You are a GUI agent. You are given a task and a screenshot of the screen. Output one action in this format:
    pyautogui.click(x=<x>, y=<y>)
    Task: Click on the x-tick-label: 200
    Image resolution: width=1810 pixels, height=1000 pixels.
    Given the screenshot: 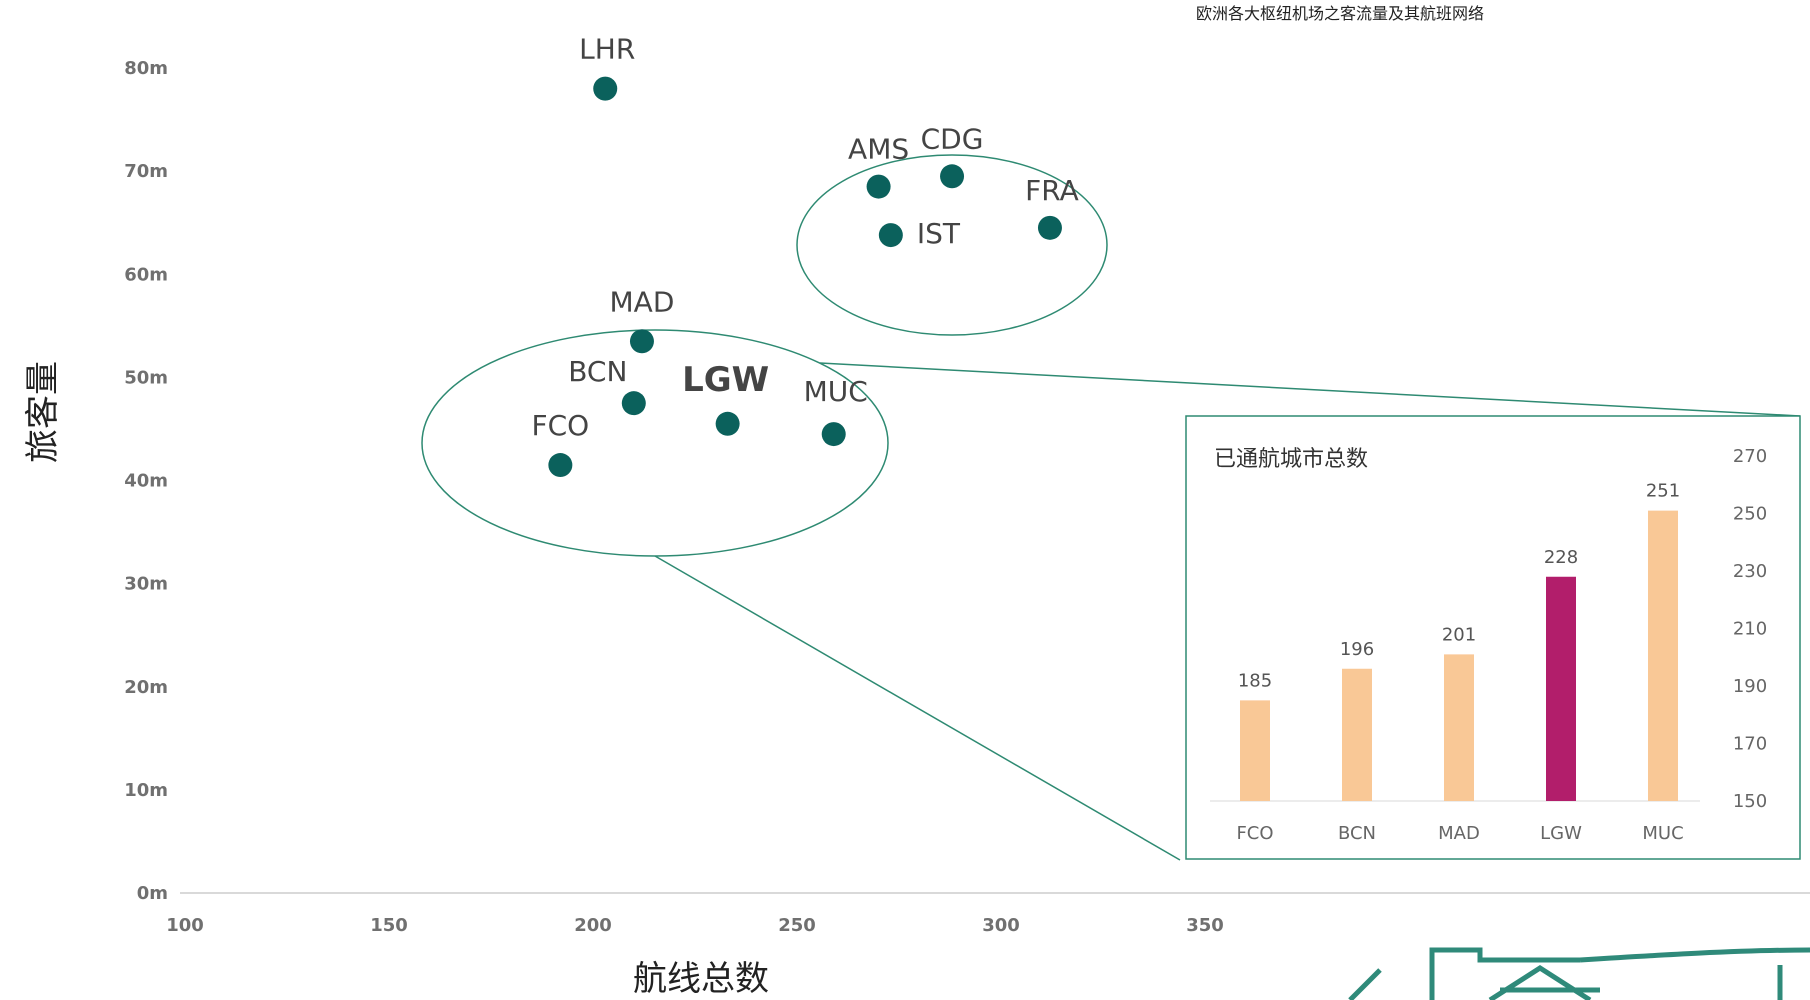 What is the action you would take?
    pyautogui.click(x=593, y=925)
    